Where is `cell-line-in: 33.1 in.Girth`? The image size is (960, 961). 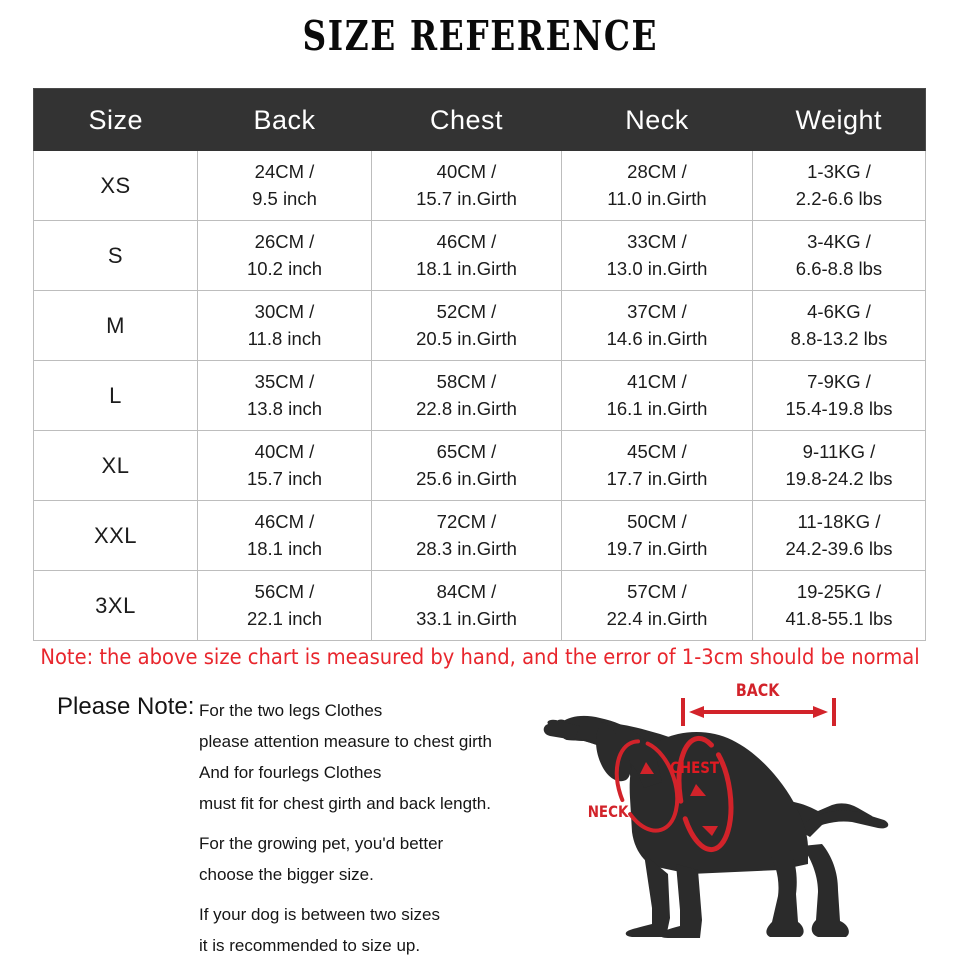 cell-line-in: 33.1 in.Girth is located at coordinates (466, 618).